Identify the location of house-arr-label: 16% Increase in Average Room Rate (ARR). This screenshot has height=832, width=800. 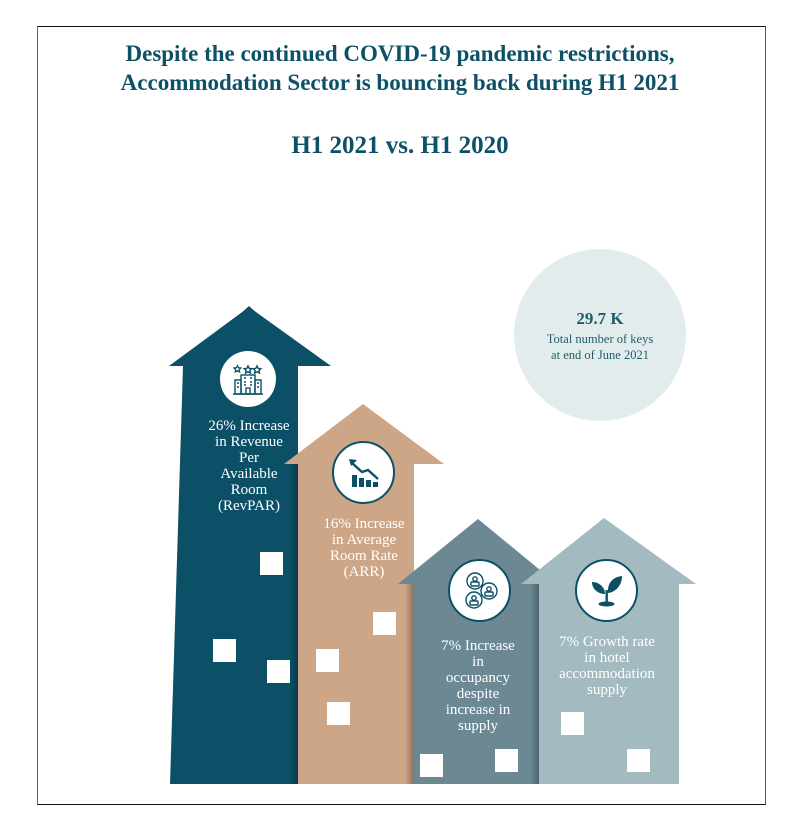
(364, 548).